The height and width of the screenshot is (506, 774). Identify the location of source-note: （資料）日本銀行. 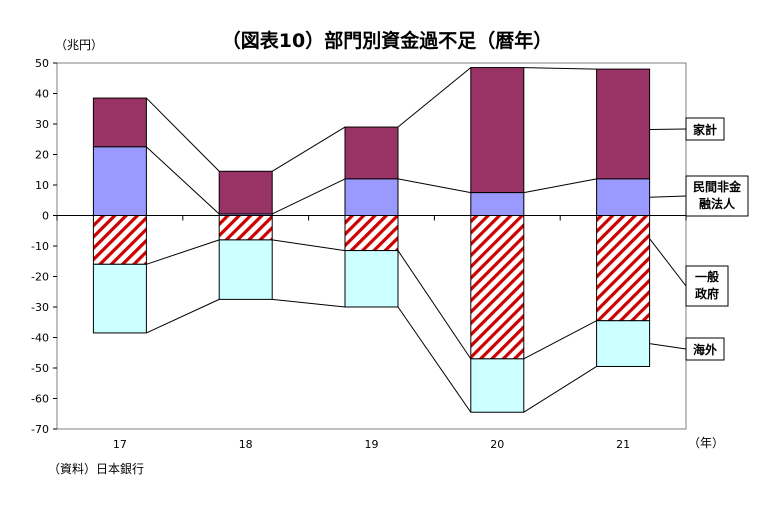
(96, 469).